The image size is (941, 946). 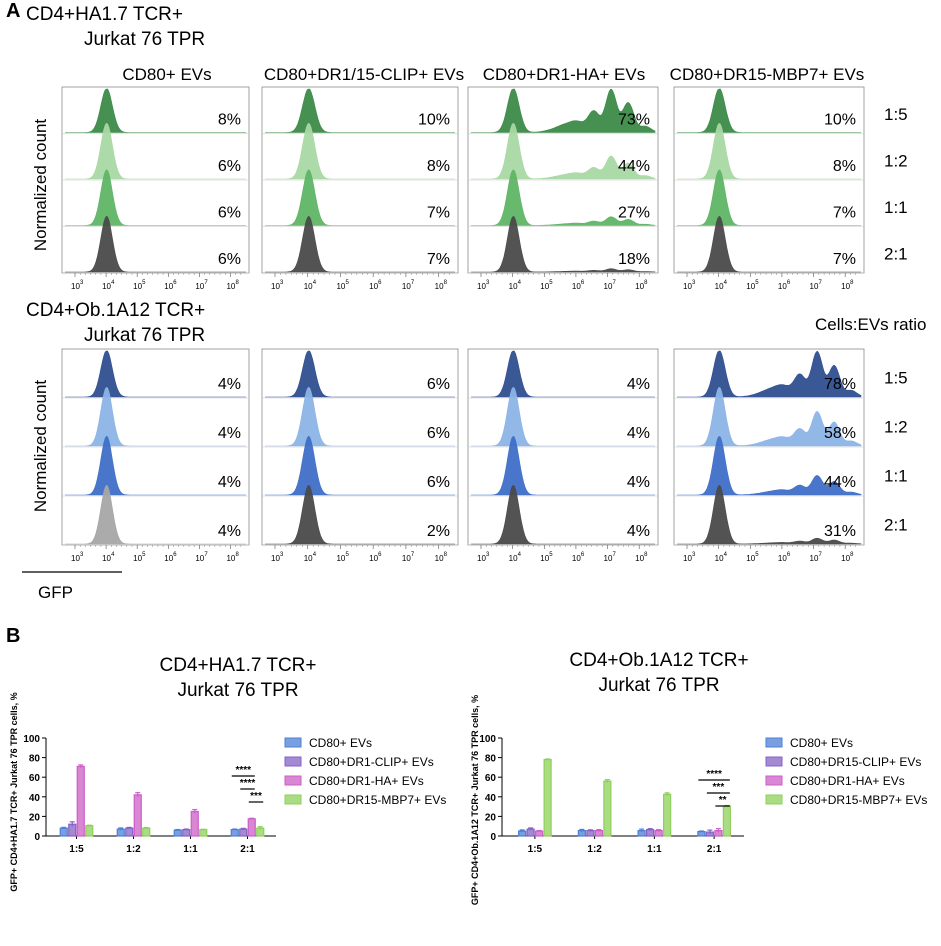 What do you see at coordinates (190, 849) in the screenshot?
I see `x-category-label: 1:1` at bounding box center [190, 849].